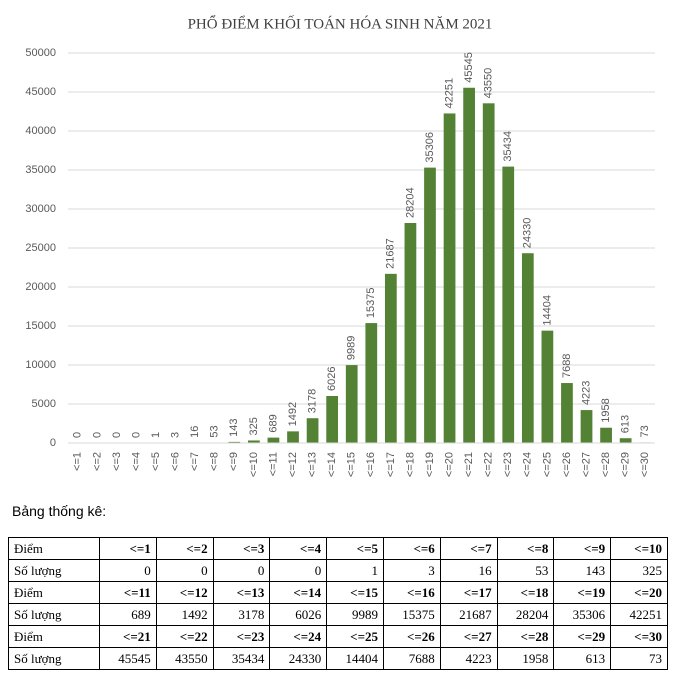 The image size is (675, 674). Describe the element at coordinates (449, 464) in the screenshot. I see `x-tick-label: <=20` at that location.